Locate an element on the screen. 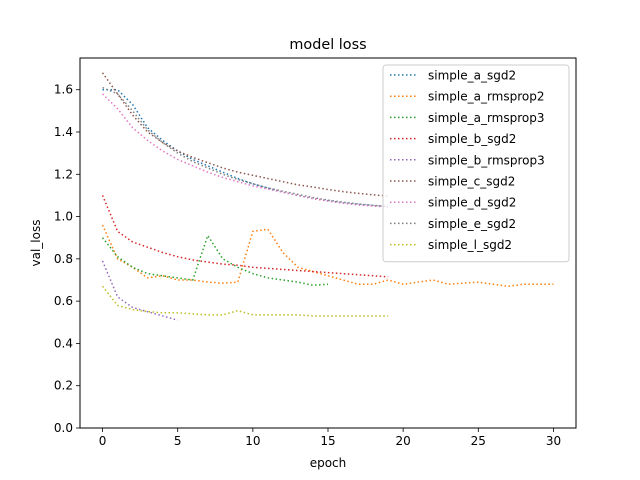 The image size is (640, 480). x-tick-label: 10 is located at coordinates (252, 441).